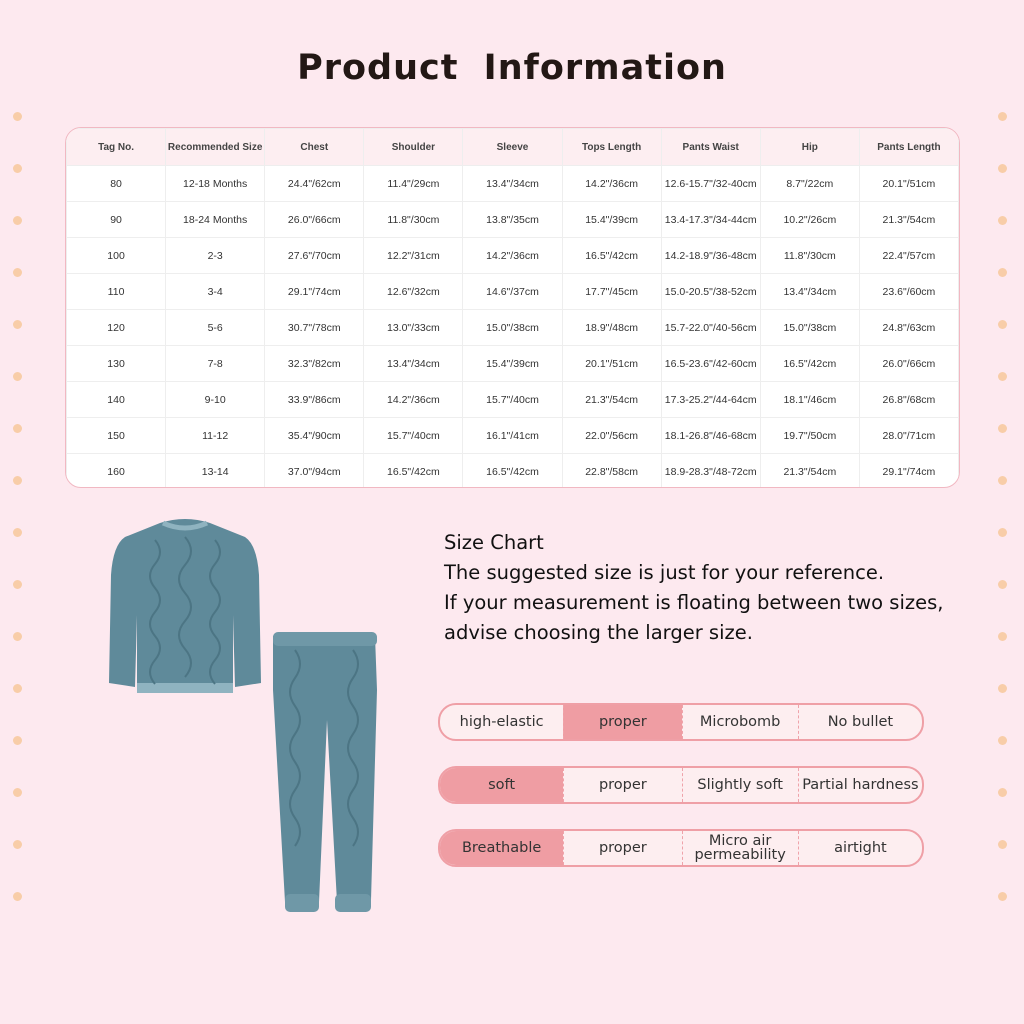  Describe the element at coordinates (502, 785) in the screenshot. I see `feature-cell-selected: soft` at that location.